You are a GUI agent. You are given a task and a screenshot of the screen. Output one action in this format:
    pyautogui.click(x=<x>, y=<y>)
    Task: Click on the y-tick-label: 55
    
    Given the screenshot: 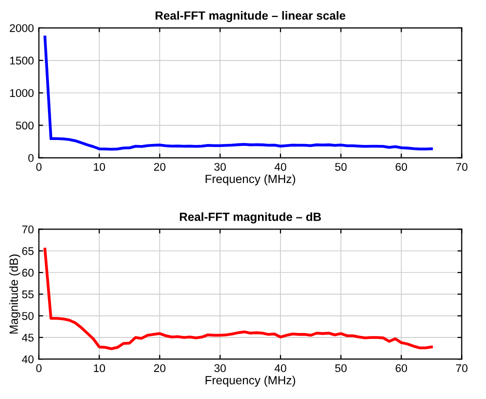 What is the action you would take?
    pyautogui.click(x=28, y=294)
    